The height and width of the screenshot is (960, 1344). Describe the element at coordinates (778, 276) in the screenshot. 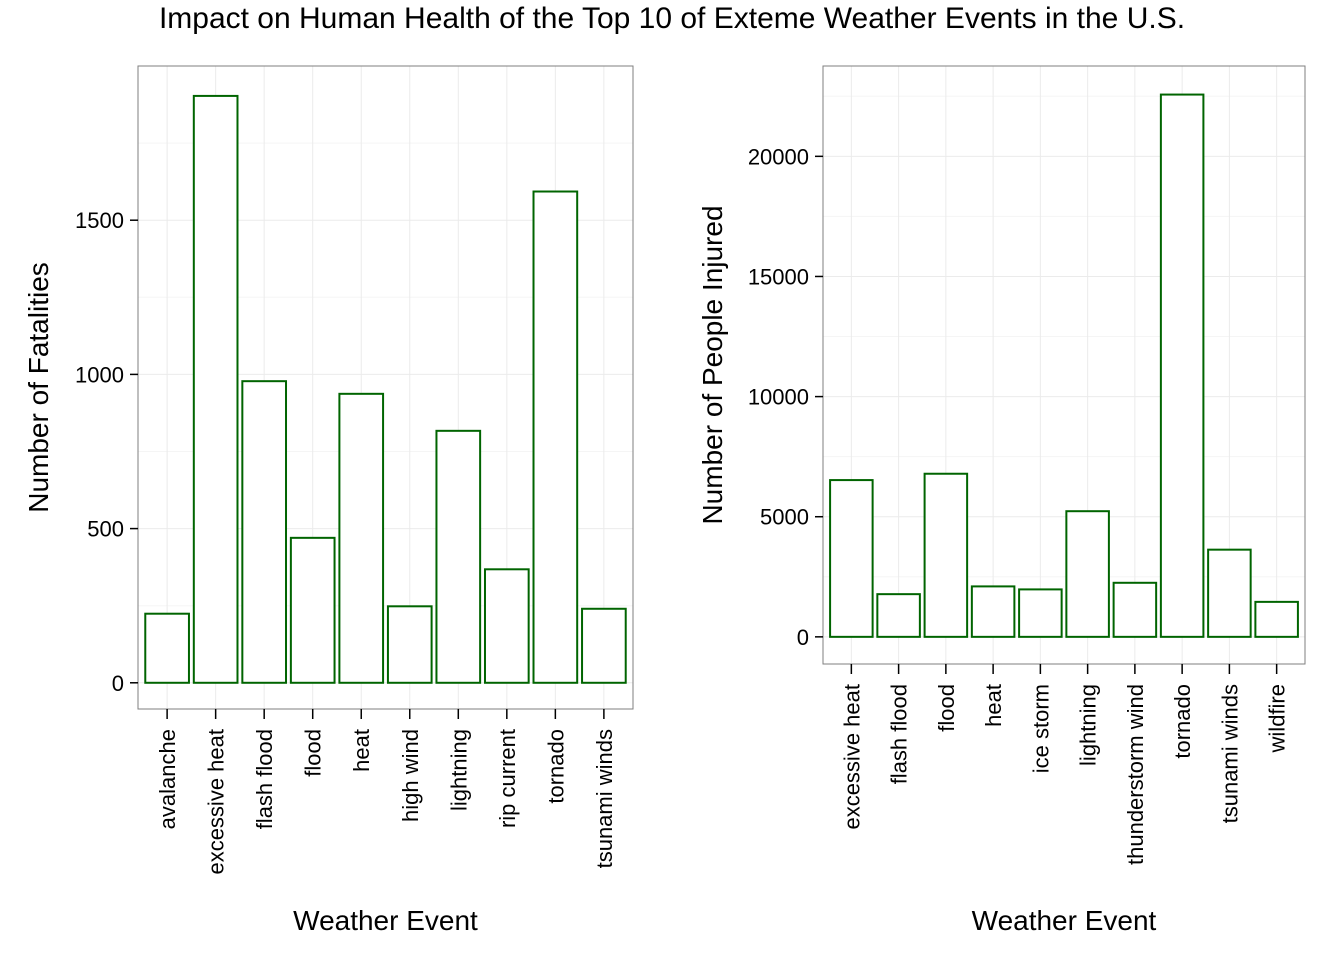

I see `y-tick-label: 15000` at that location.